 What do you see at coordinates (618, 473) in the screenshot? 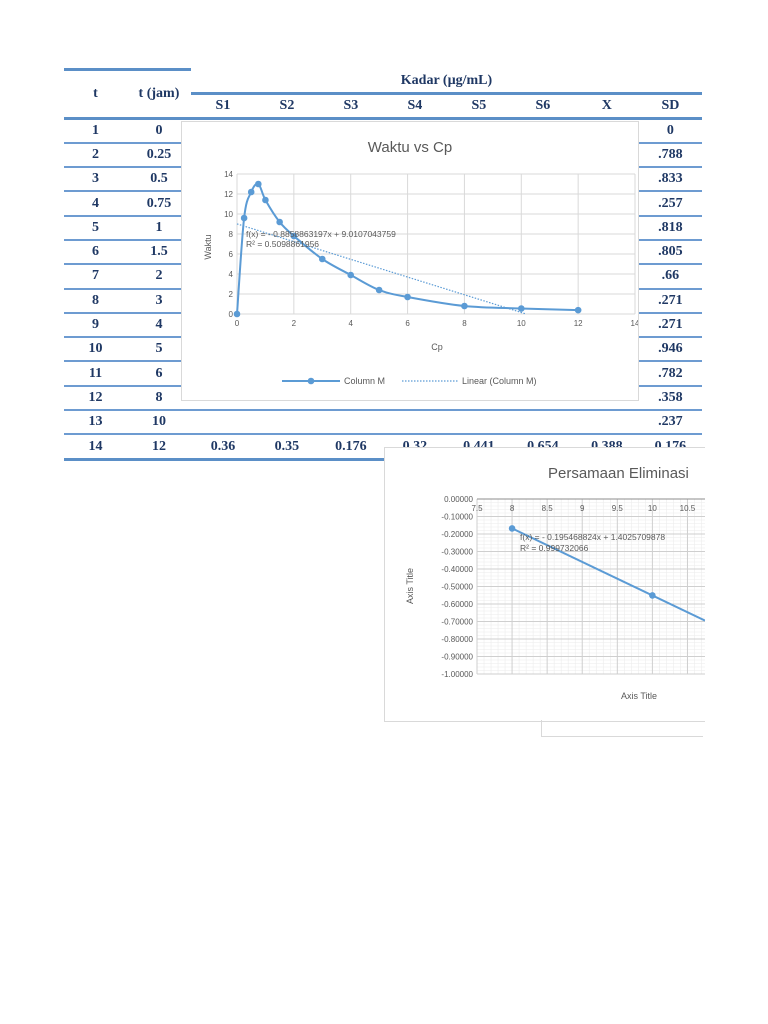
I see `chart-title: Persamaan Eliminasi` at bounding box center [618, 473].